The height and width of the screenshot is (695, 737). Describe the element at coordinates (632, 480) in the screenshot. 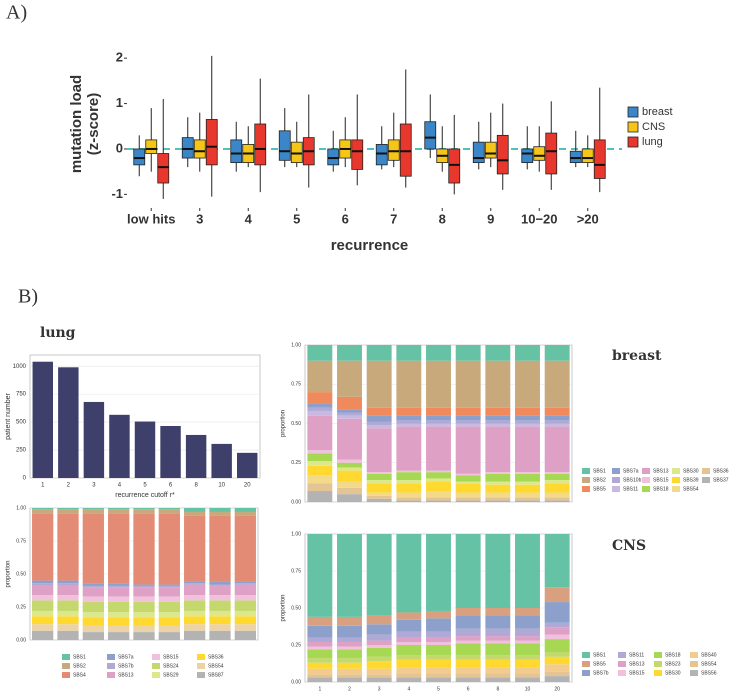

I see `legend-label: SBS10b` at that location.